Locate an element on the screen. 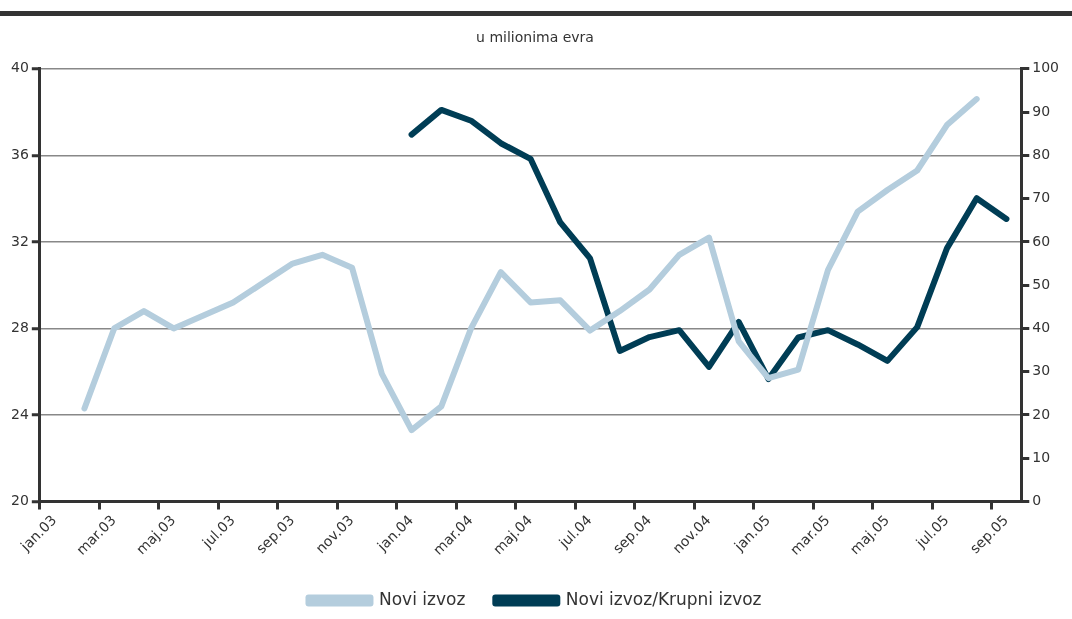 This screenshot has width=1072, height=619. y2-tick-label: 20 is located at coordinates (1041, 413).